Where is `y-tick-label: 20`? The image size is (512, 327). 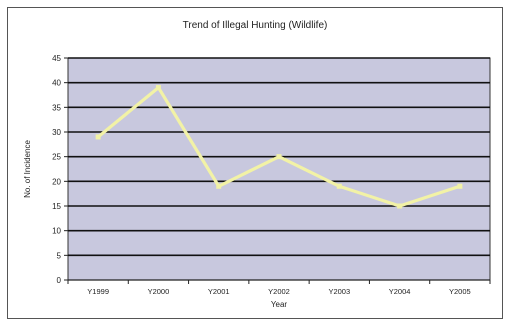 y-tick-label: 20 is located at coordinates (56, 181).